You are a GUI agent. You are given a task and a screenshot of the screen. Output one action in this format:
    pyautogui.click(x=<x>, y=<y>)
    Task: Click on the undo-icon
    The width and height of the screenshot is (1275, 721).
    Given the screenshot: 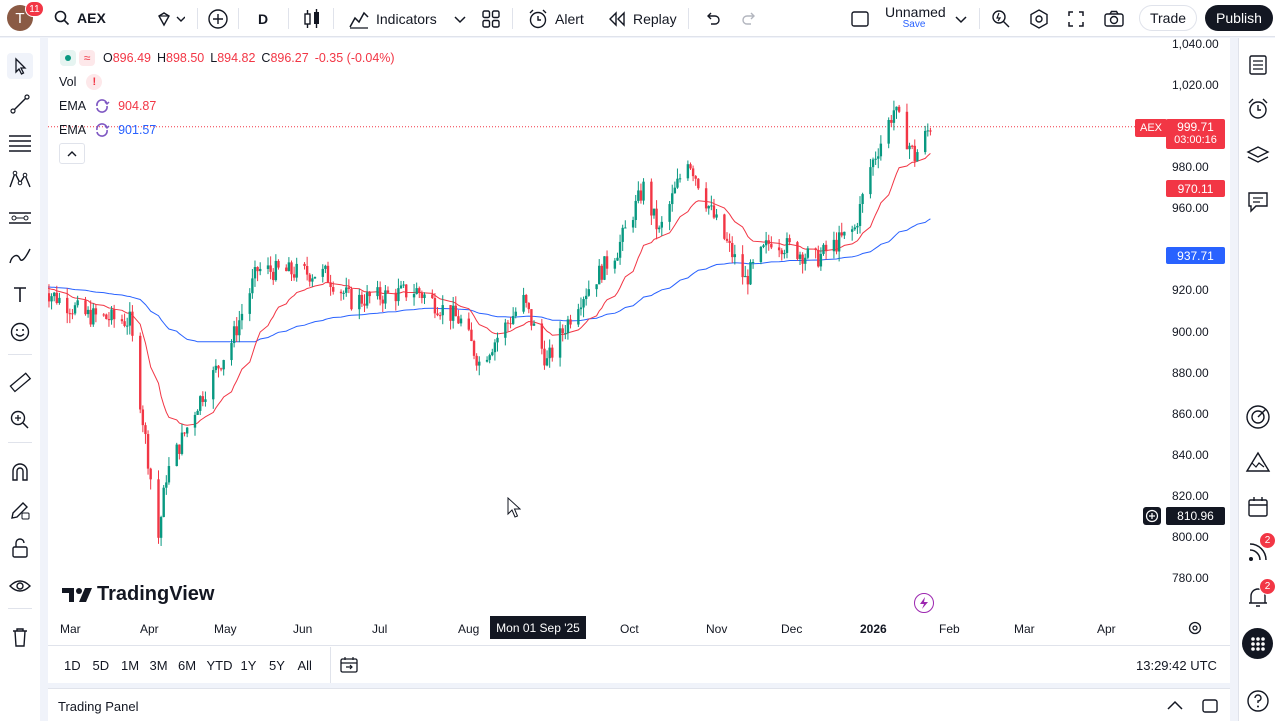 What is the action you would take?
    pyautogui.click(x=713, y=18)
    